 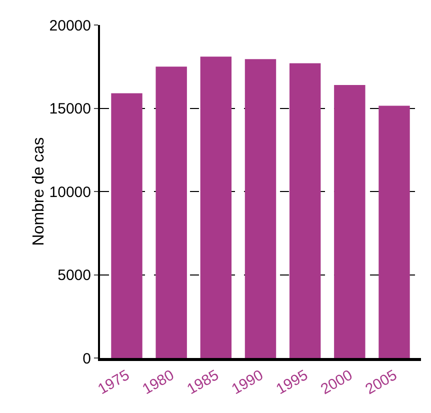 I want to click on x-tick-label: 1990, so click(x=247, y=382).